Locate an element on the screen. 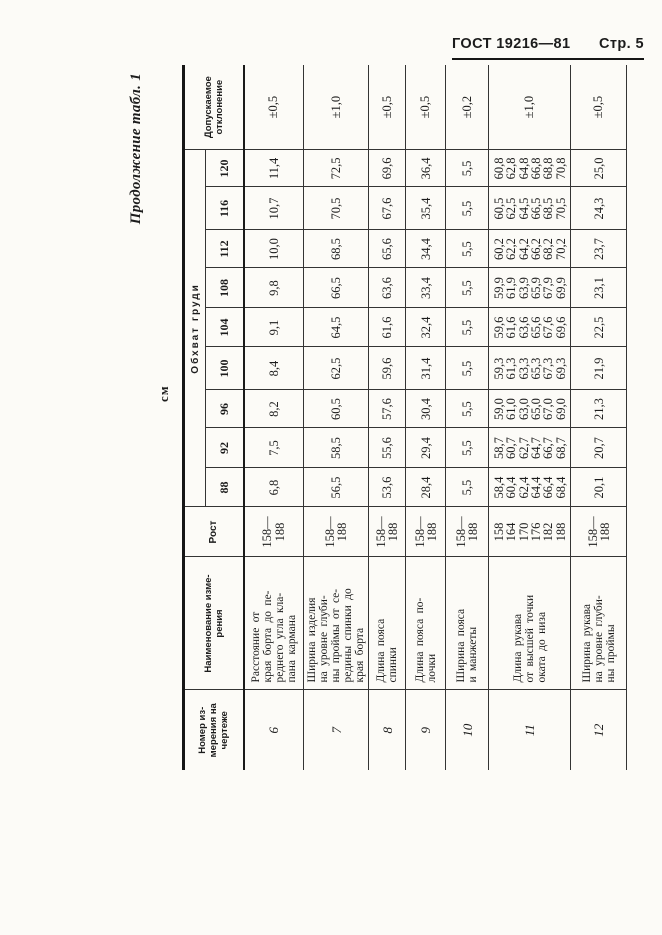  value-cell: 21,3 is located at coordinates (598, 409).